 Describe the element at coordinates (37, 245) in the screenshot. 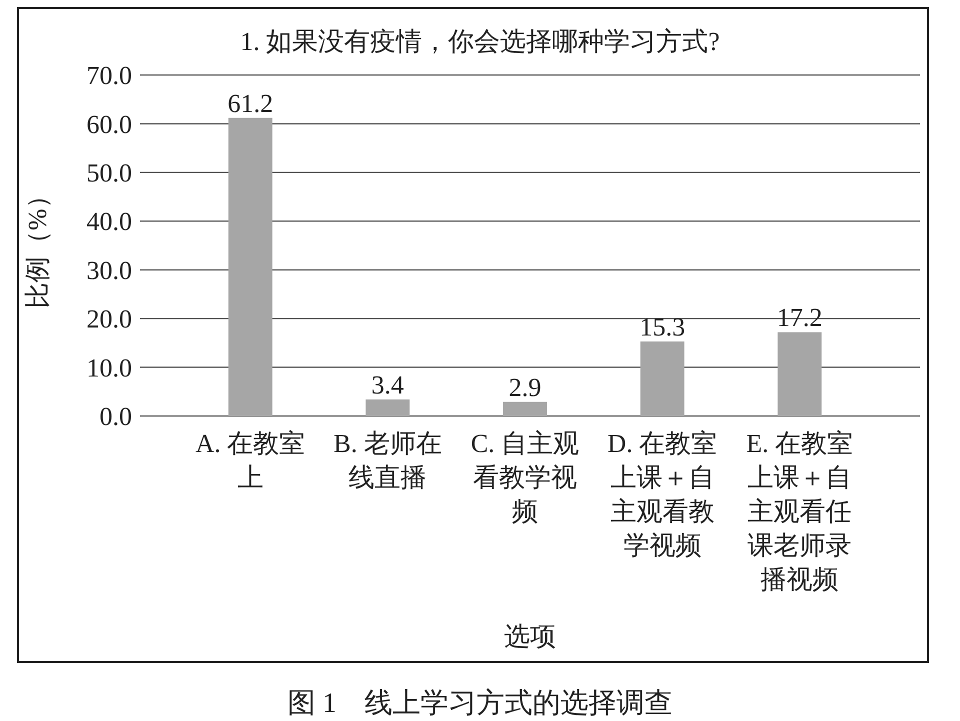

I see `y-axis-title: 比例（%）` at that location.